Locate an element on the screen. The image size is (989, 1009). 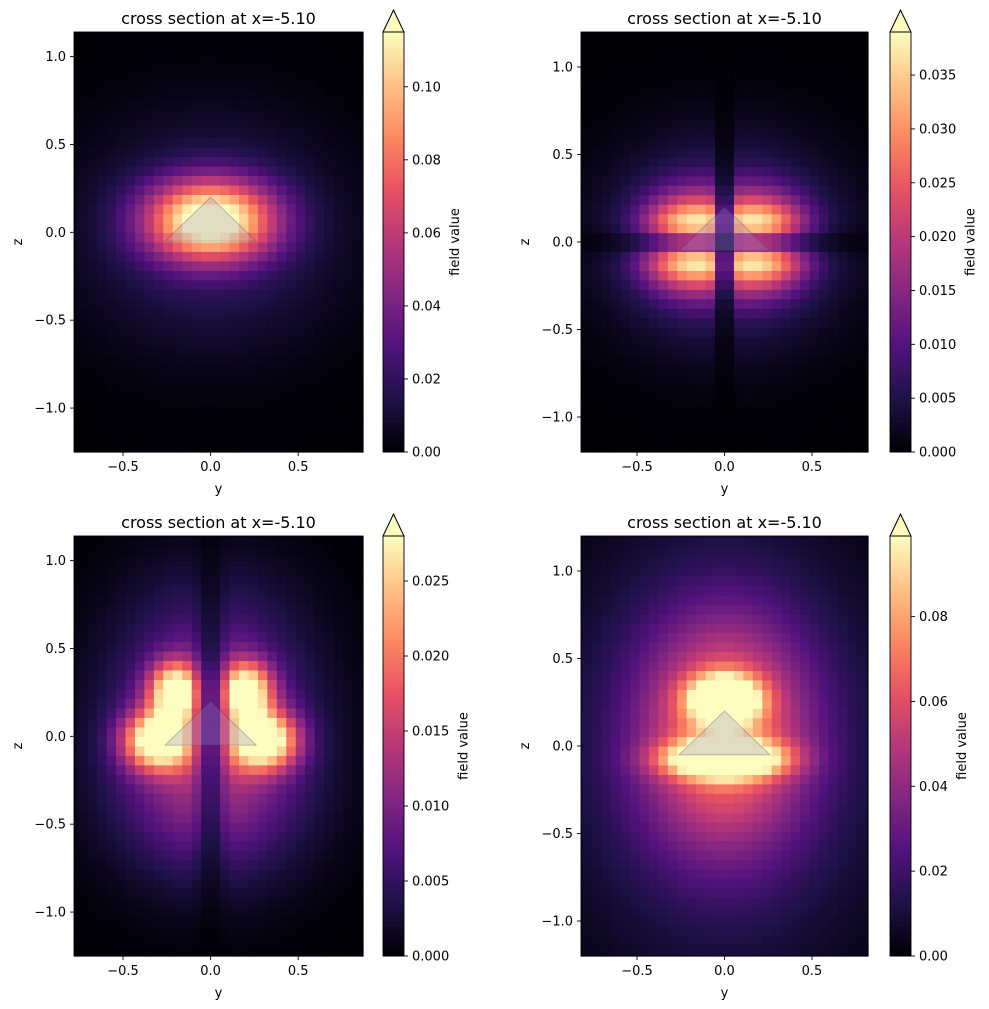
colorbar-outline is located at coordinates (393, 734).